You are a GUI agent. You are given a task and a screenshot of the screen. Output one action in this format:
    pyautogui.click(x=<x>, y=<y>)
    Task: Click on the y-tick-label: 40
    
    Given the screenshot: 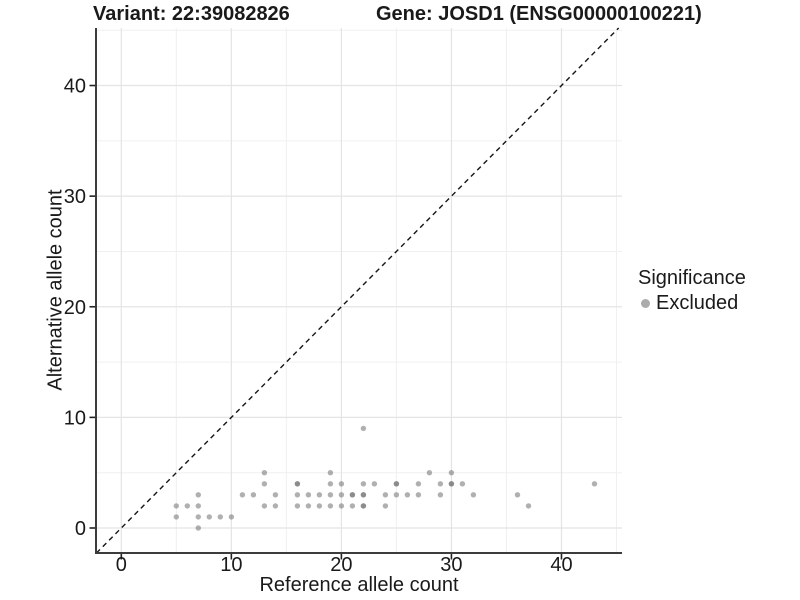 What is the action you would take?
    pyautogui.click(x=75, y=87)
    